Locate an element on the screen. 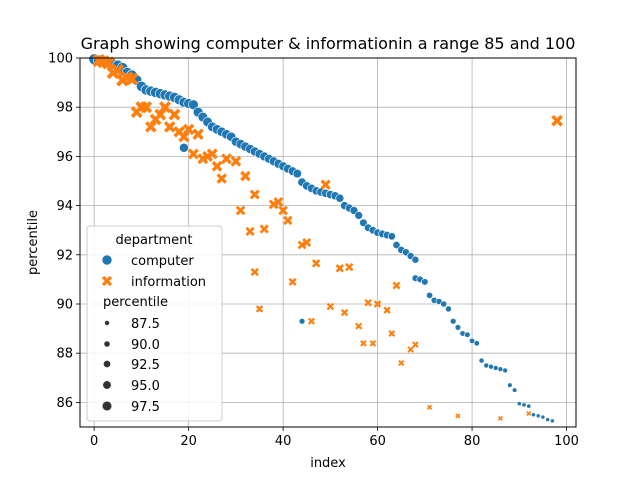 The width and height of the screenshot is (640, 480). y-tick-label: 92 is located at coordinates (64, 255).